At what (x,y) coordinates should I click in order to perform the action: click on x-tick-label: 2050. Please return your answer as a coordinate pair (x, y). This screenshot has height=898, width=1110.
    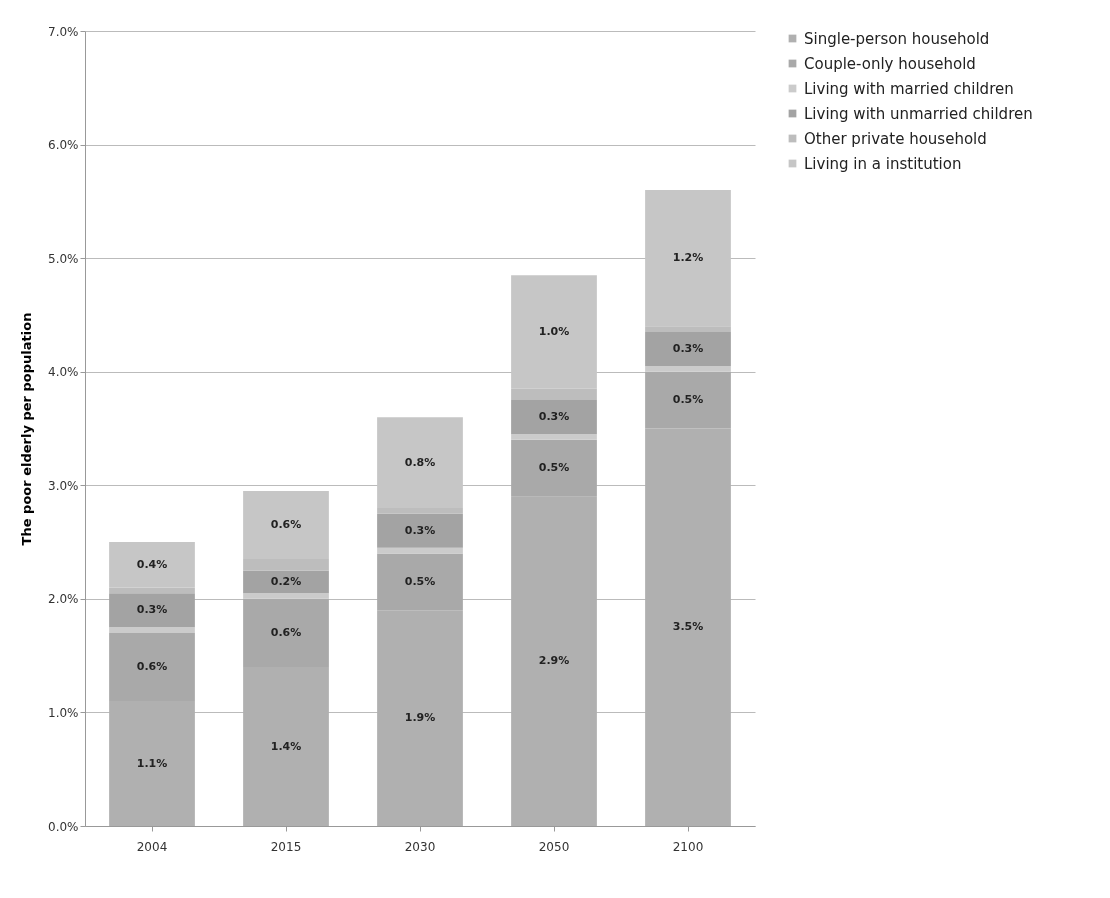
    Looking at the image, I should click on (554, 846).